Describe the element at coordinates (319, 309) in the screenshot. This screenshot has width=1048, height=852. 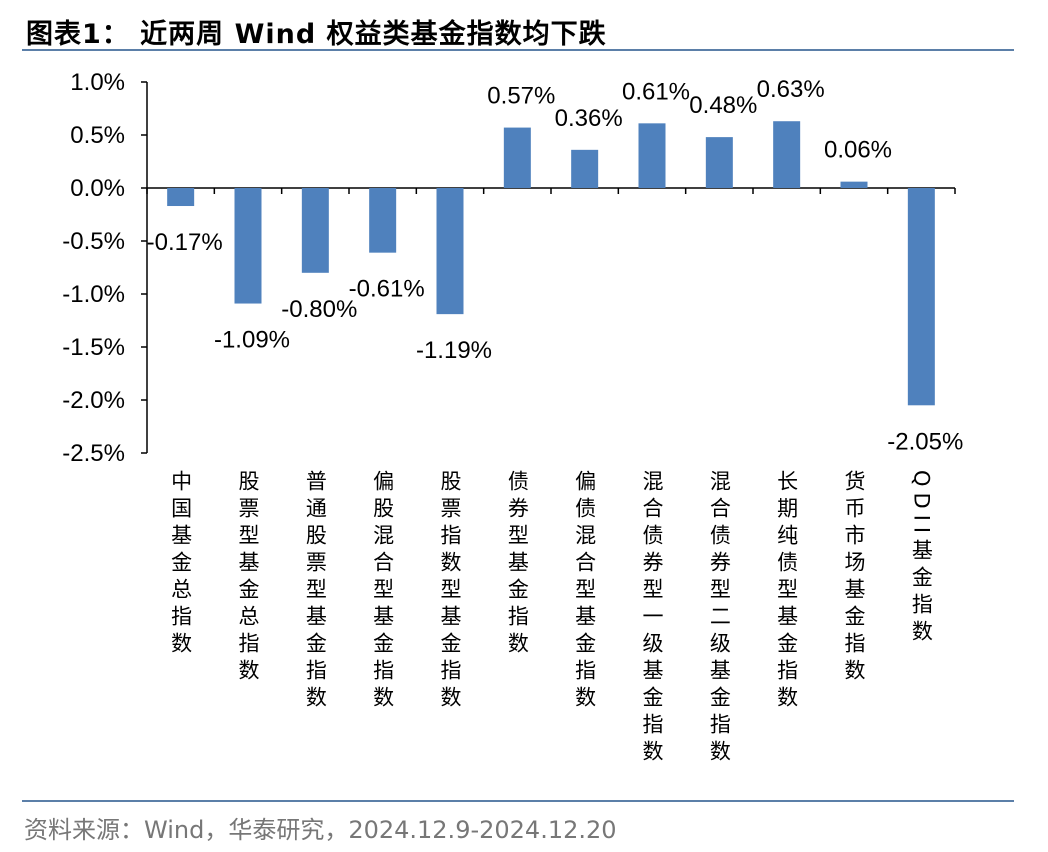
I see `data-label: -0.80%` at that location.